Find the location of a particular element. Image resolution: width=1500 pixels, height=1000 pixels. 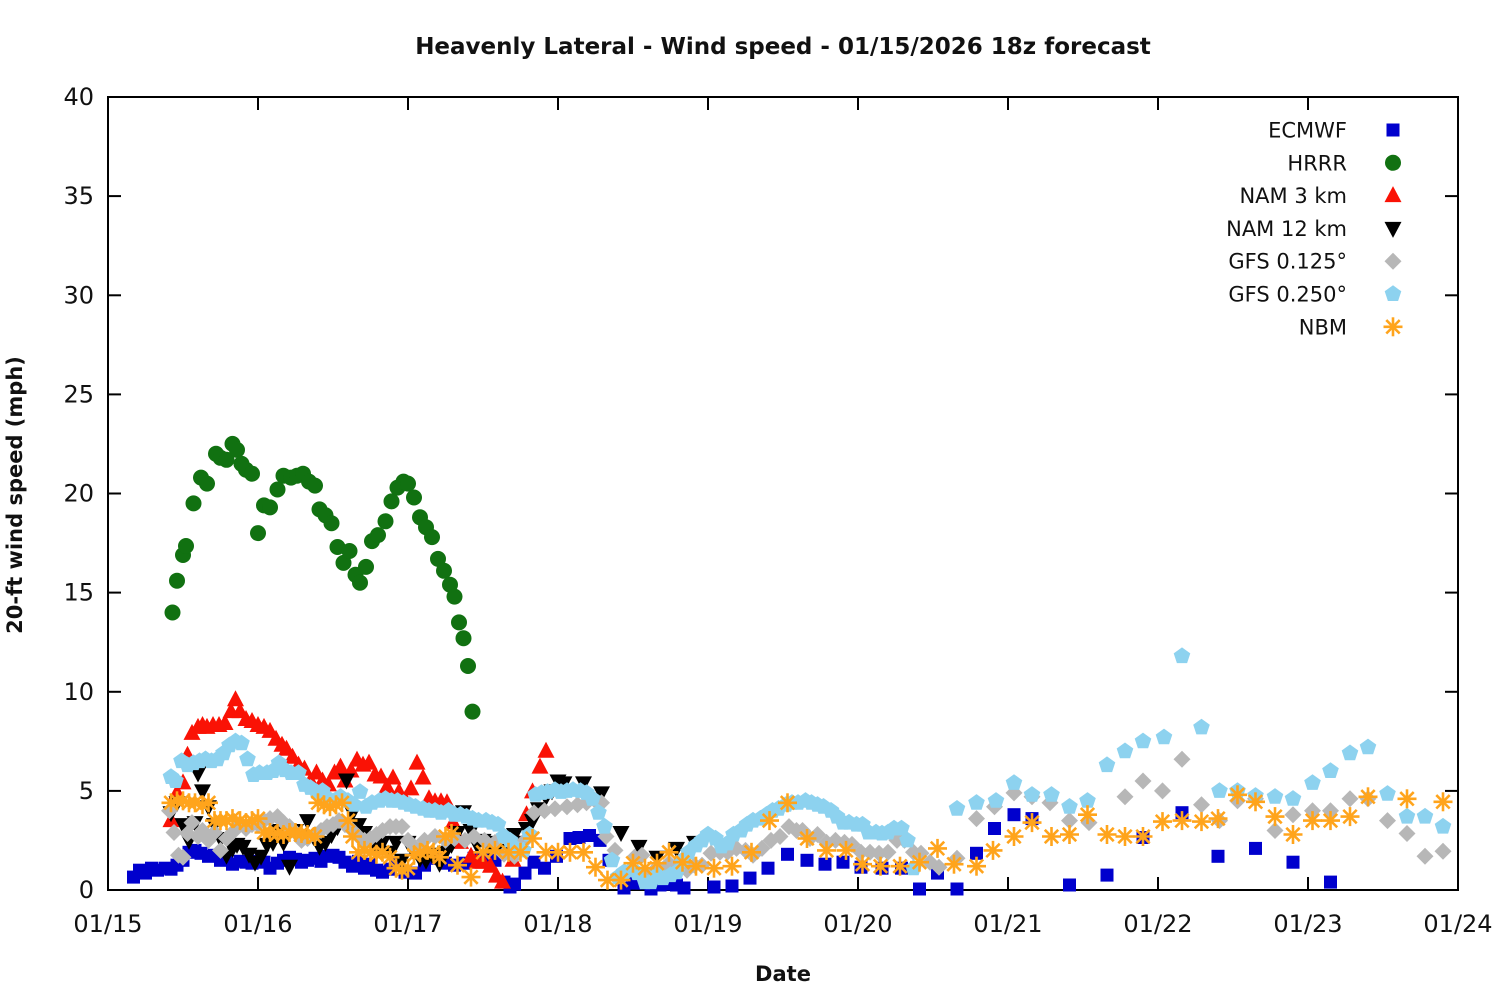

legend-label-nam-3-km: NAM 3 km is located at coordinates (1293, 196).